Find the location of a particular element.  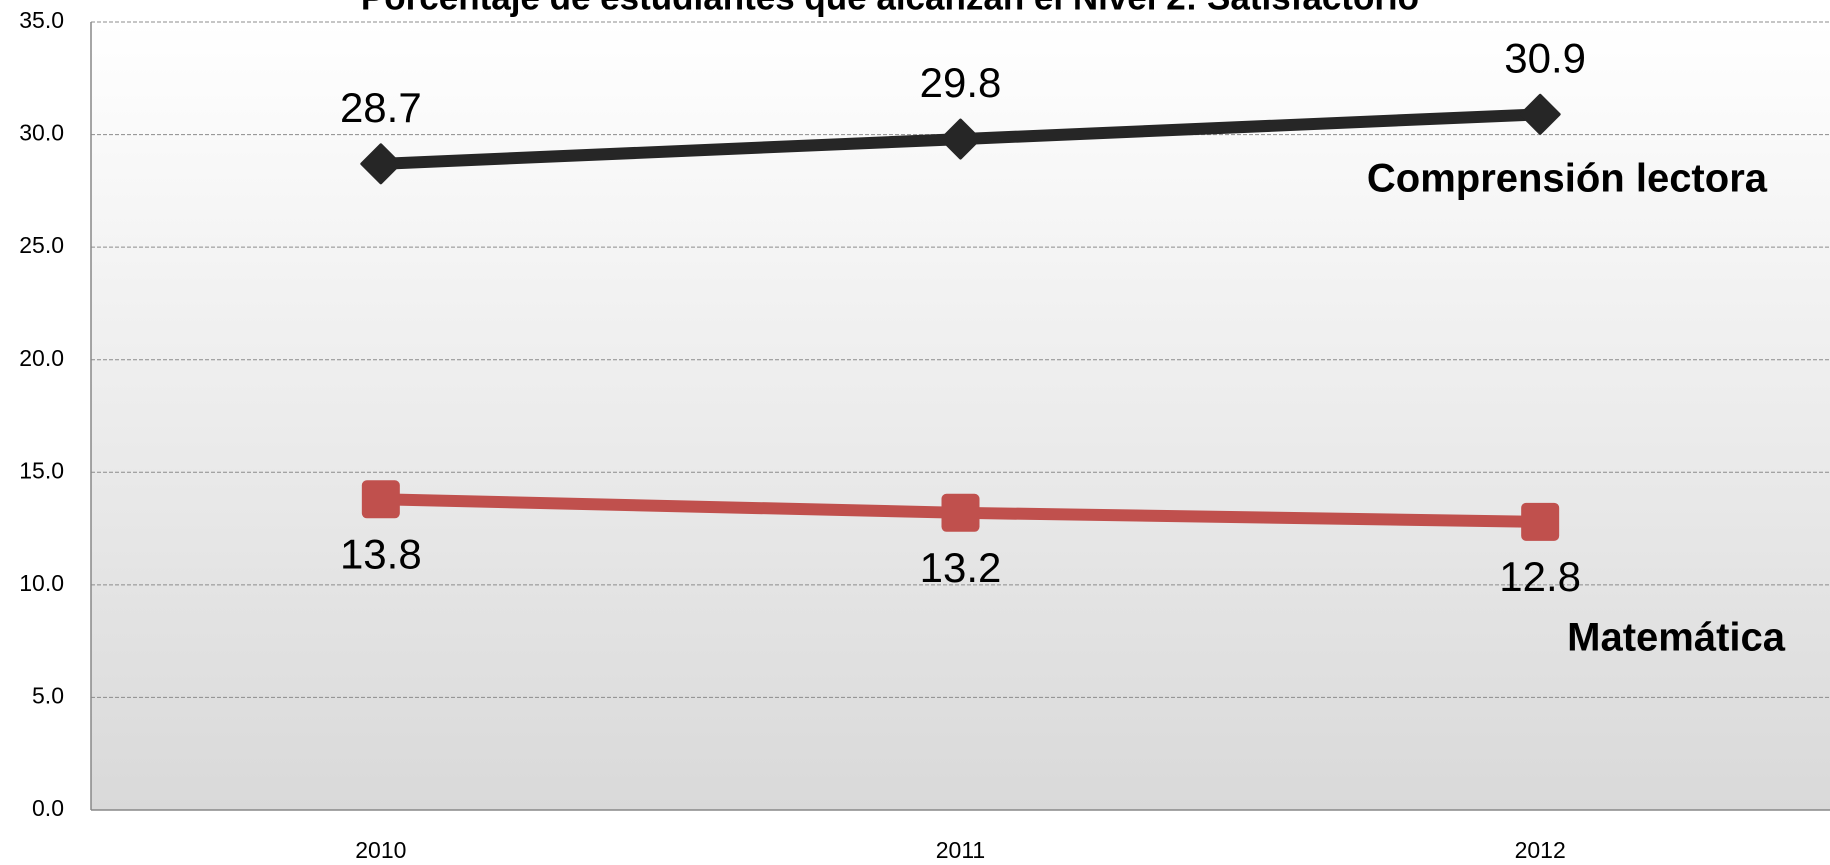

y-tick-label: 25.0 is located at coordinates (41, 245).